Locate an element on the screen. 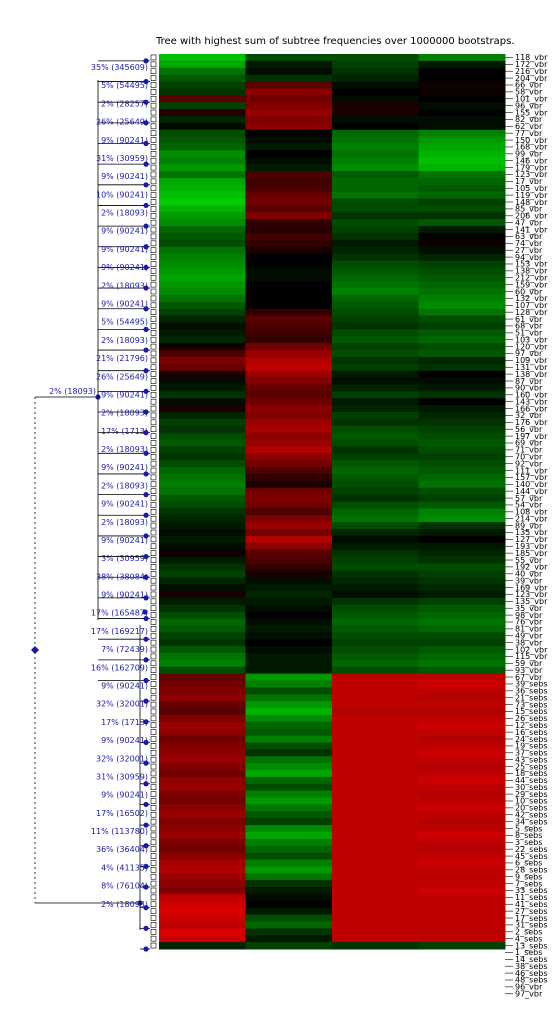 The height and width of the screenshot is (1010, 560). row-label: 105_vbr is located at coordinates (531, 188).